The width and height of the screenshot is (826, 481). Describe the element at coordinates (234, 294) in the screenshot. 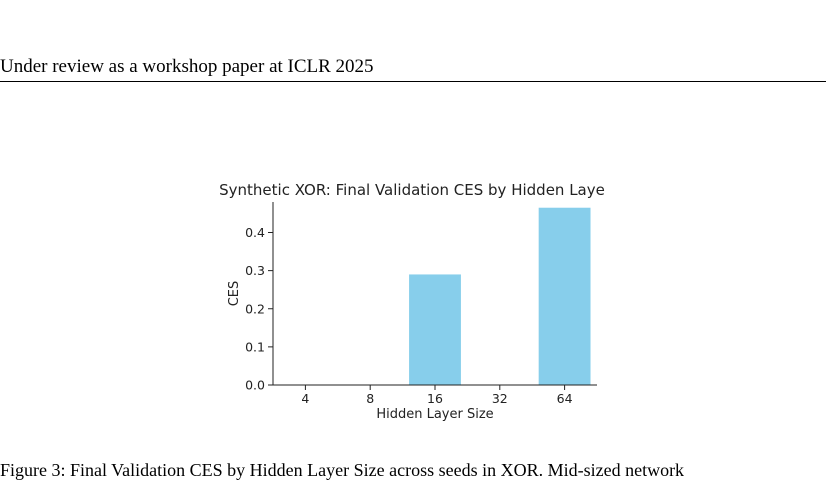

I see `y-axis-label: CES` at that location.